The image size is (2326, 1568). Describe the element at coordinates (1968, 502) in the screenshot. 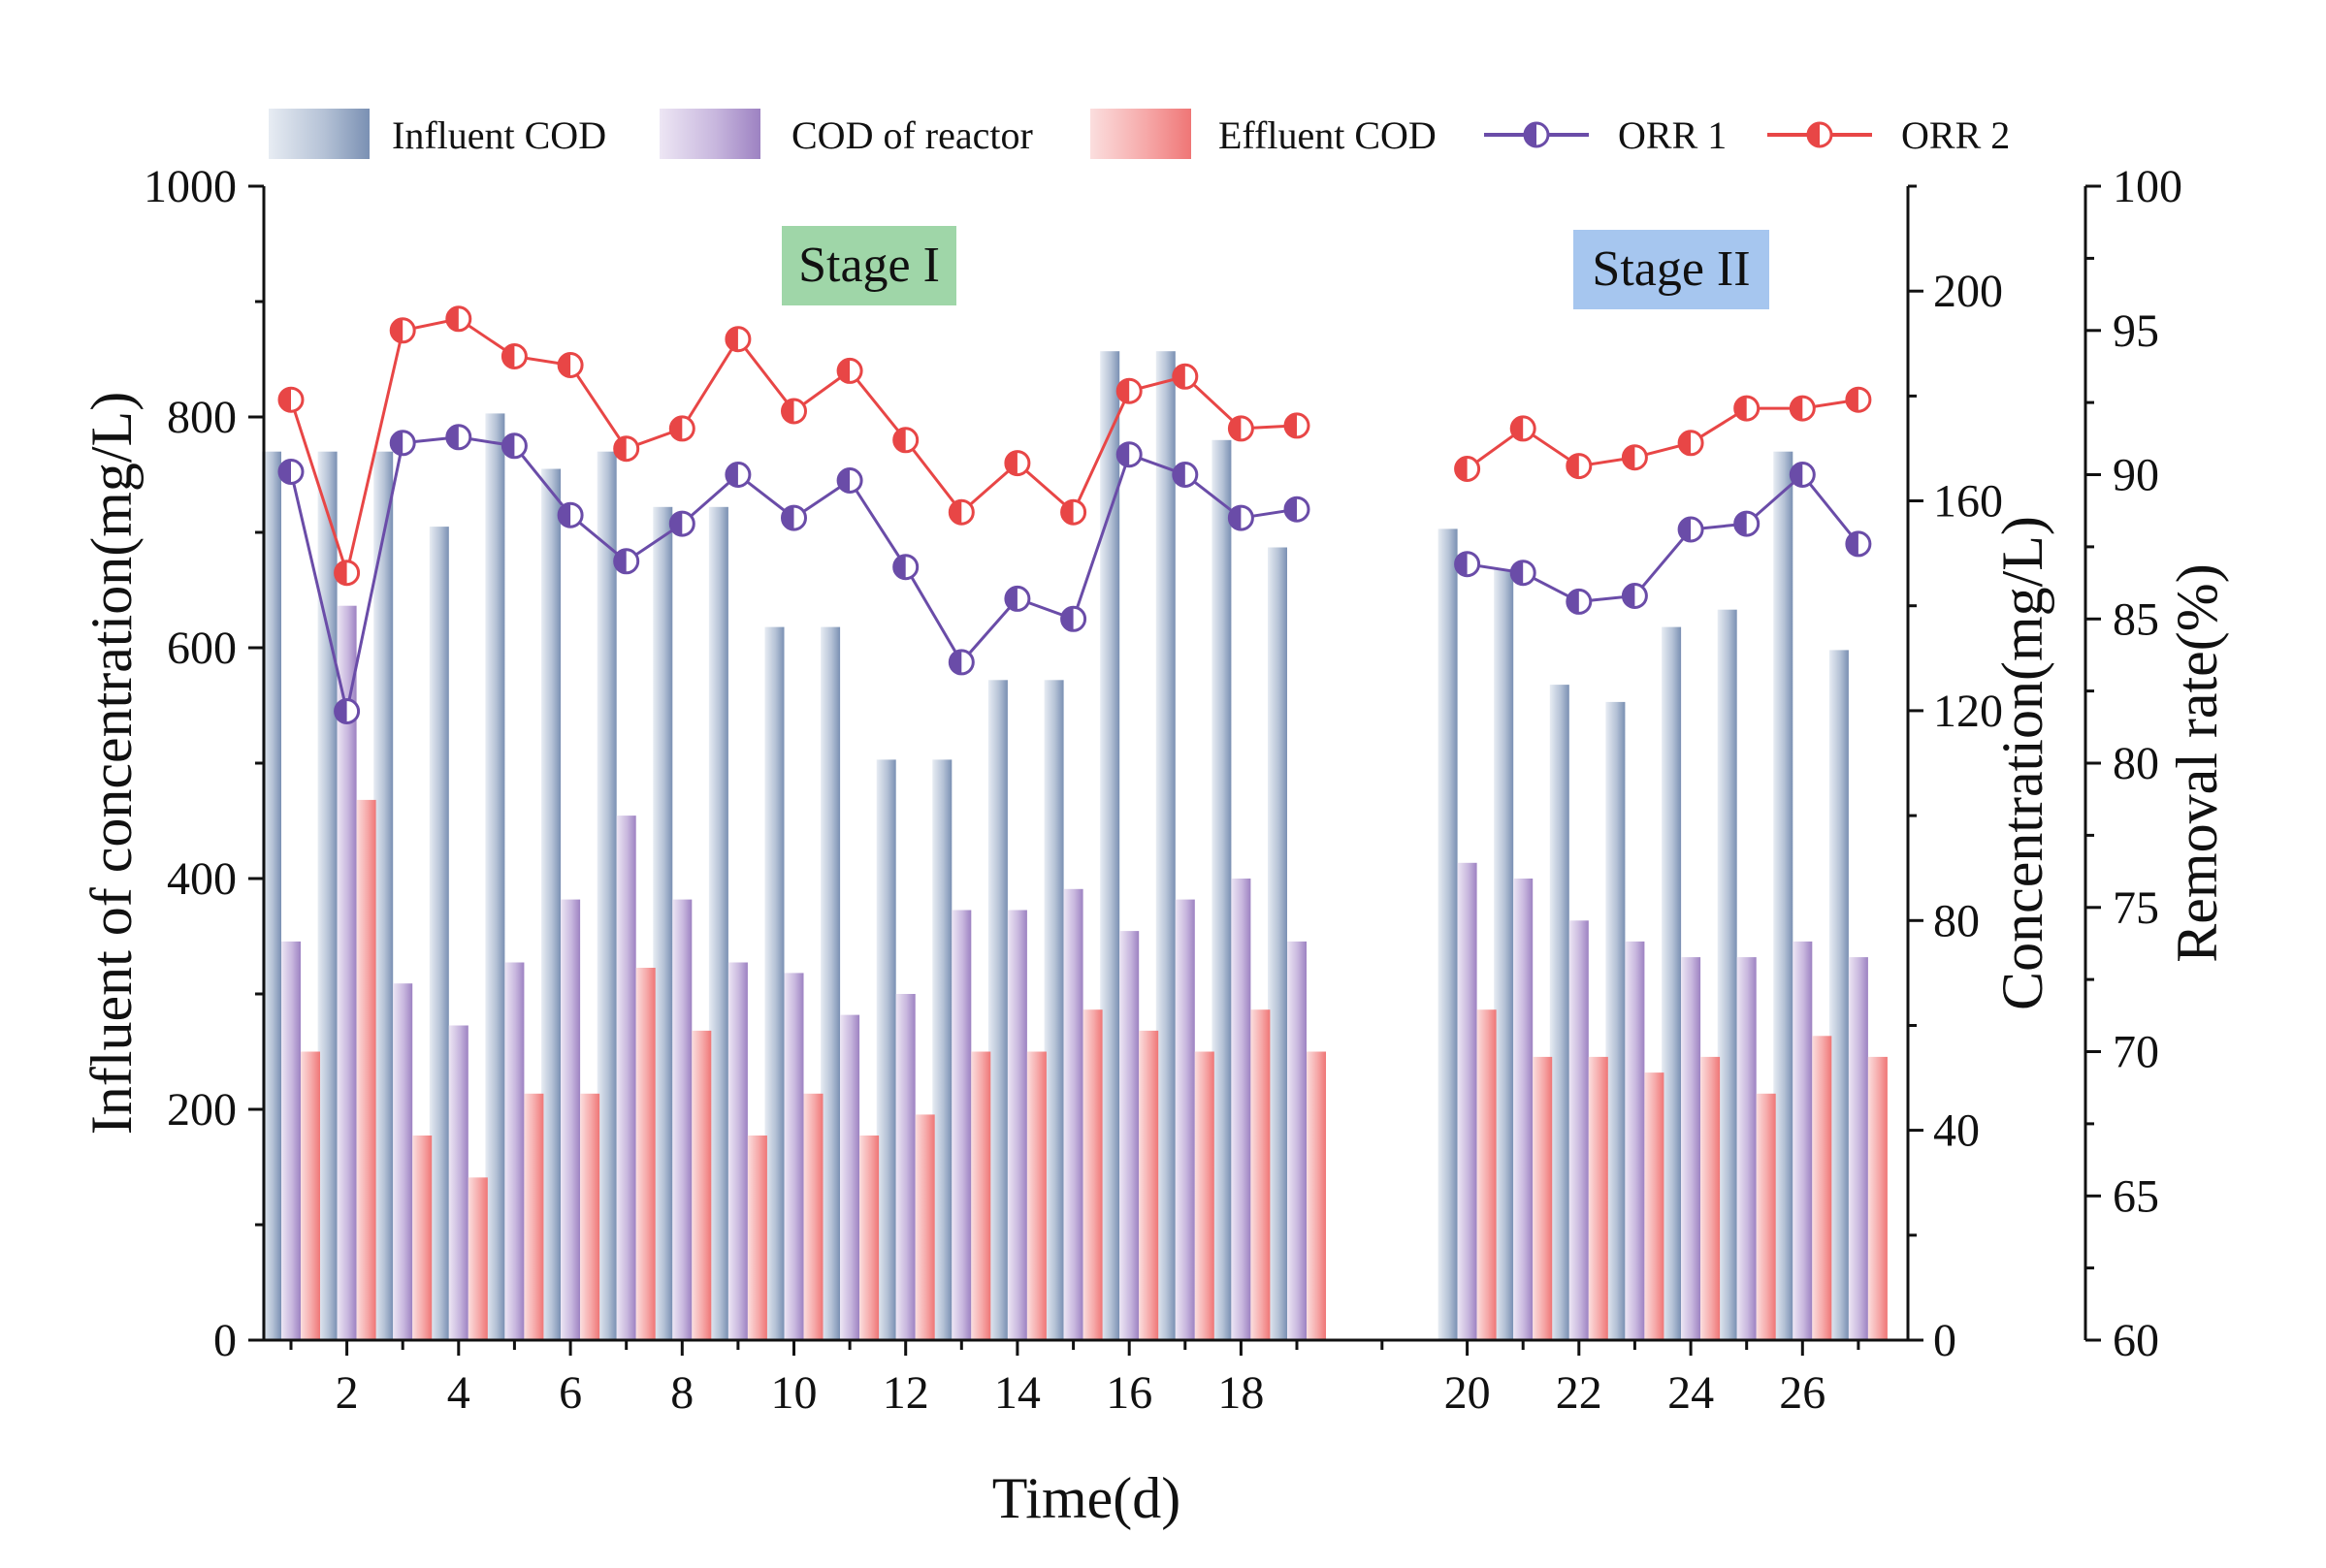

I see `y-mid-tick-label: 160` at that location.